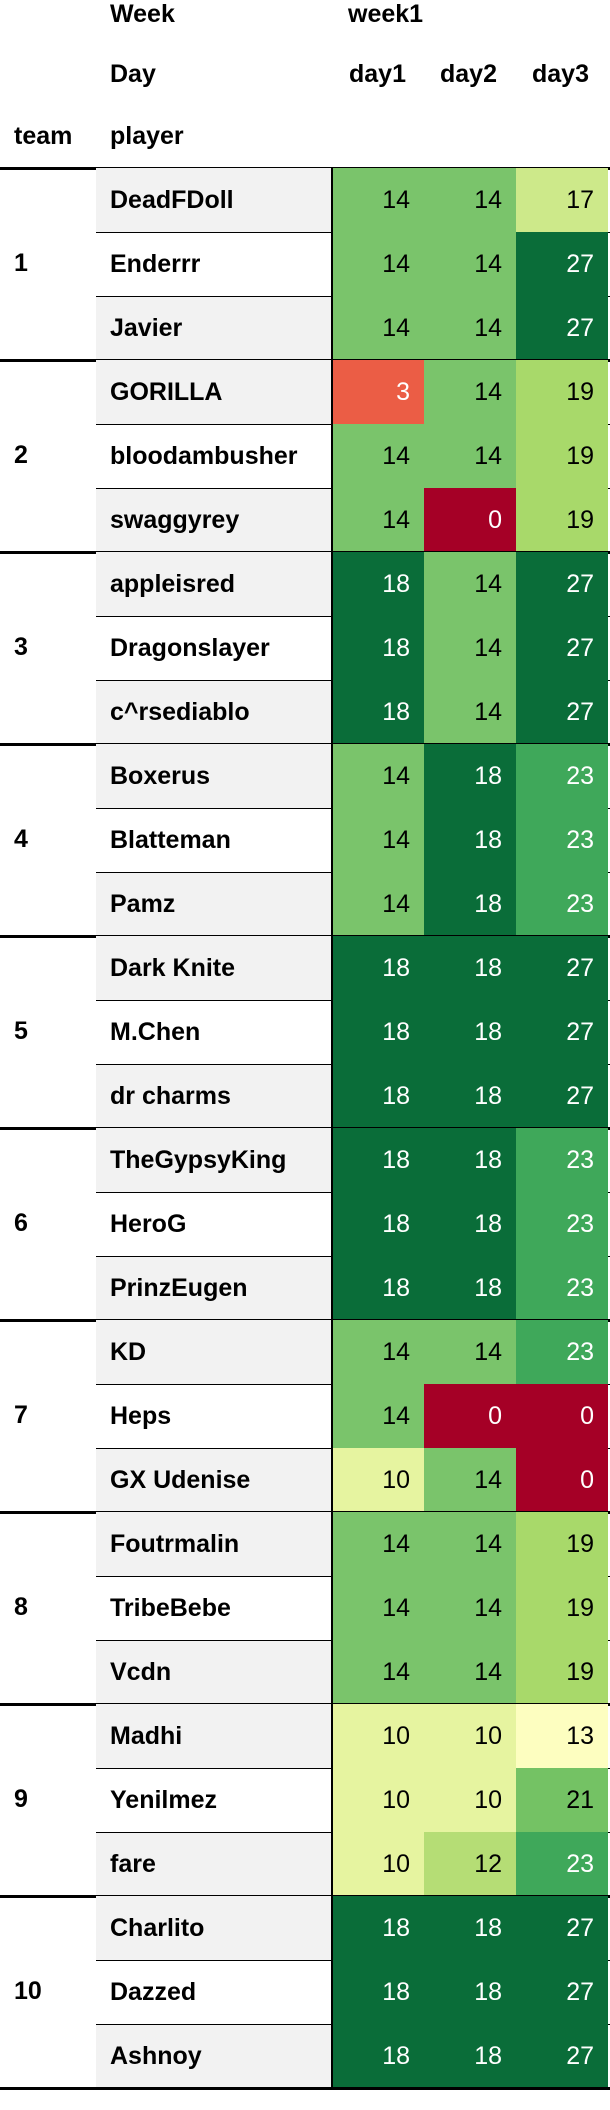 The width and height of the screenshot is (610, 2110). What do you see at coordinates (214, 1224) in the screenshot?
I see `player-name: HeroG` at bounding box center [214, 1224].